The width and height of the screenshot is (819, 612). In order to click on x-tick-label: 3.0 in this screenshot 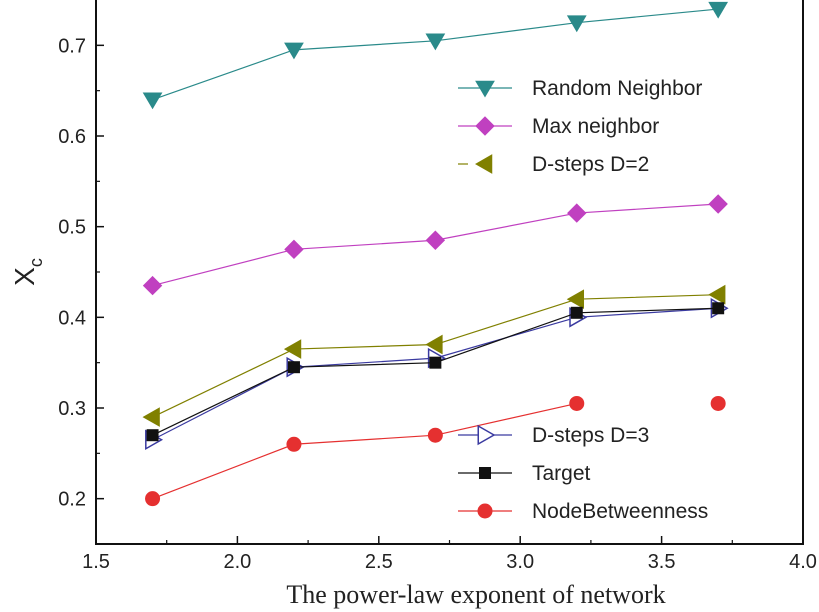, I will do `click(520, 562)`.